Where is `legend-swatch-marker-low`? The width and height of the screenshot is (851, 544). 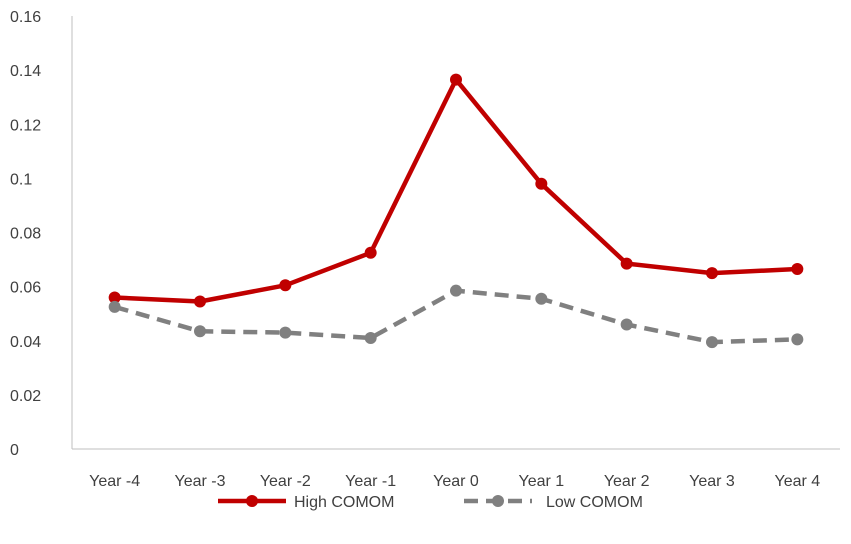
legend-swatch-marker-low is located at coordinates (498, 501).